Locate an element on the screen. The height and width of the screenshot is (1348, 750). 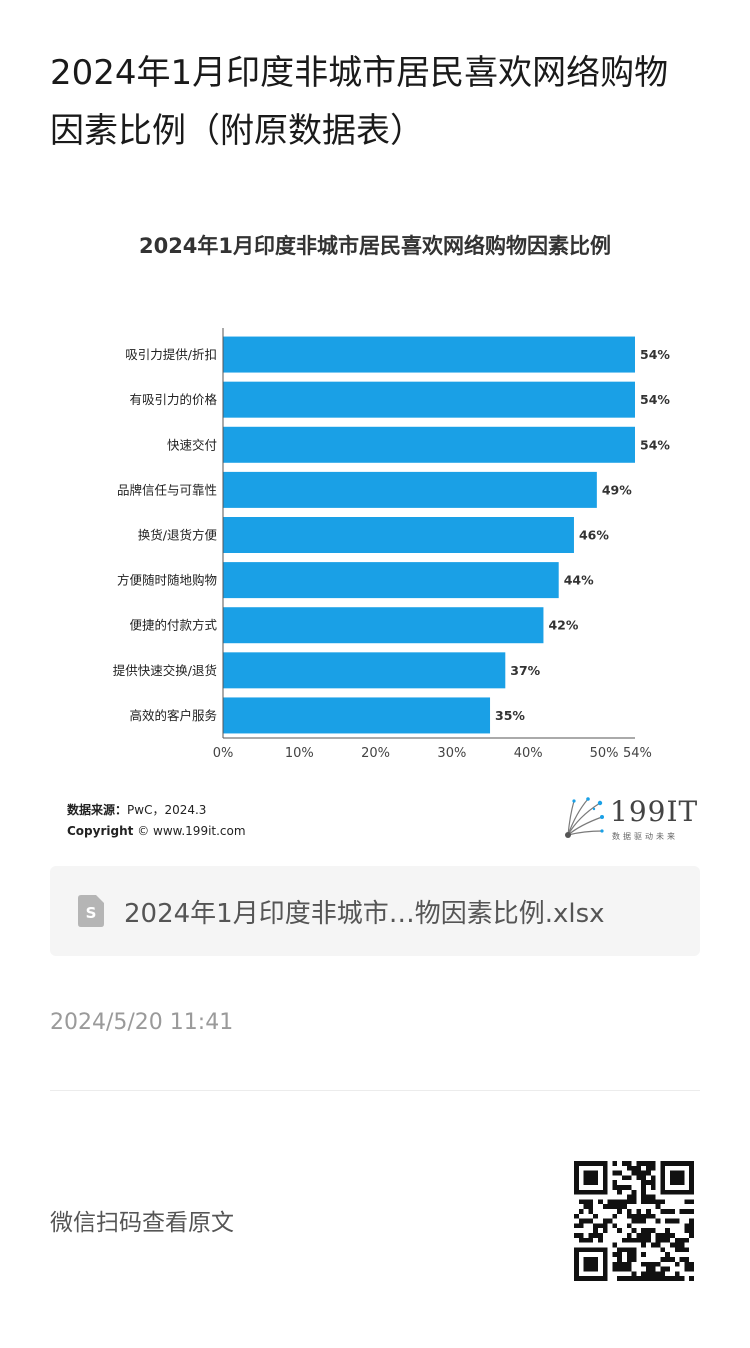
category-label: 快速交付 is located at coordinates (192, 444).